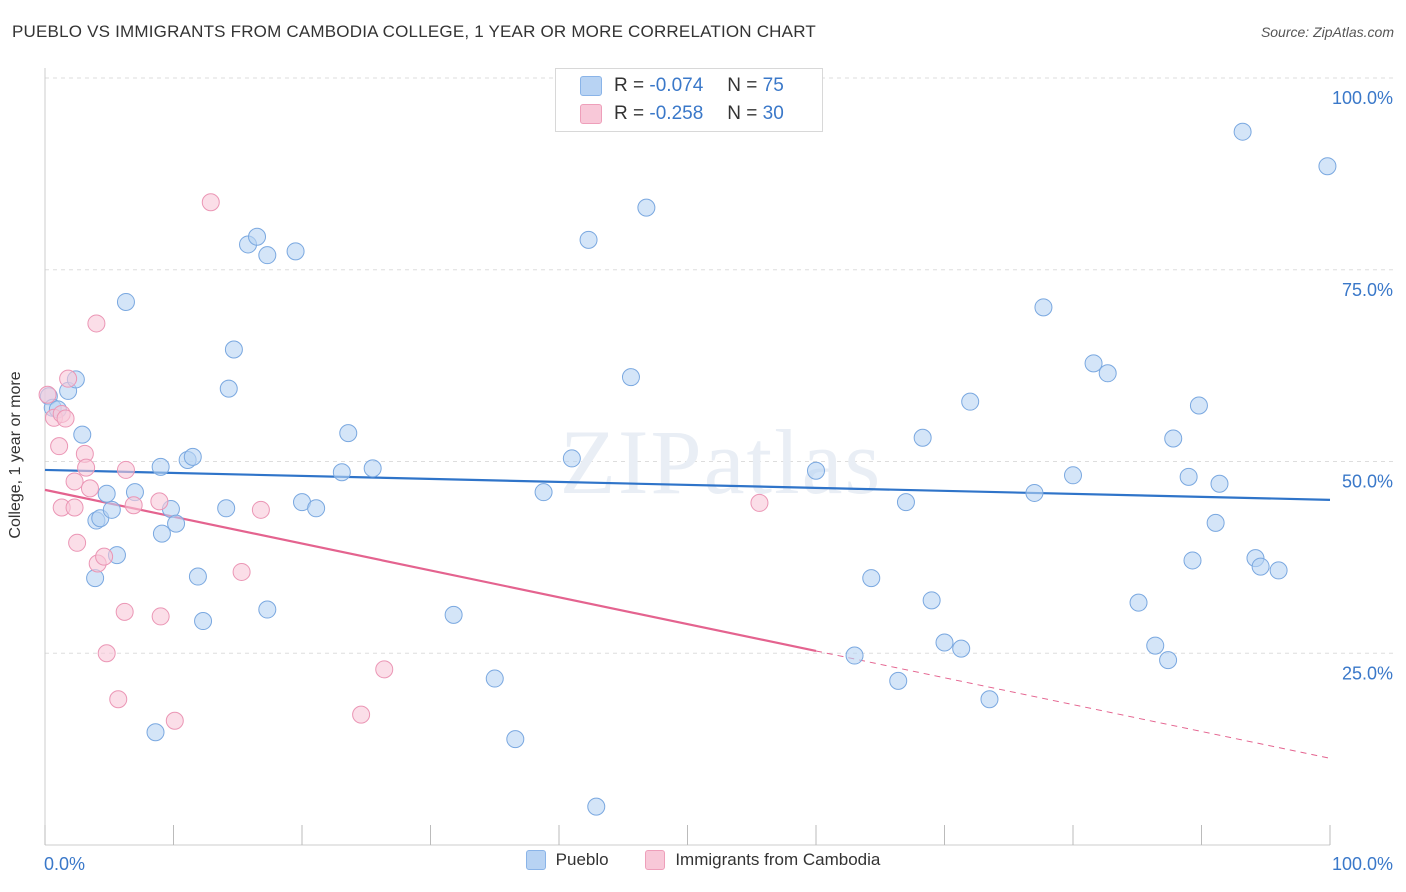  Describe the element at coordinates (773, 113) in the screenshot. I see `cambodia-n-value: 30` at that location.